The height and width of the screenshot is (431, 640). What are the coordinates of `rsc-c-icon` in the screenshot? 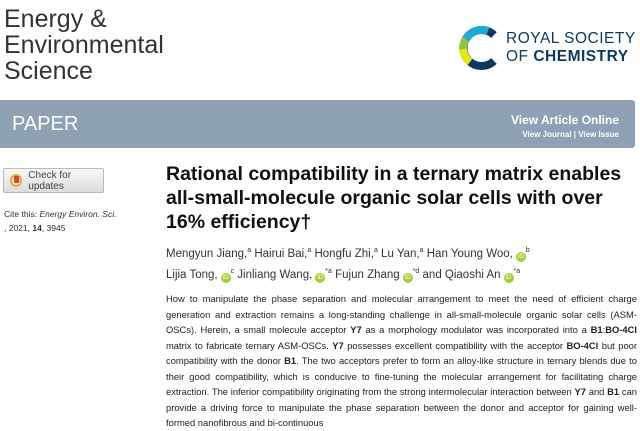 It's located at (477, 47).